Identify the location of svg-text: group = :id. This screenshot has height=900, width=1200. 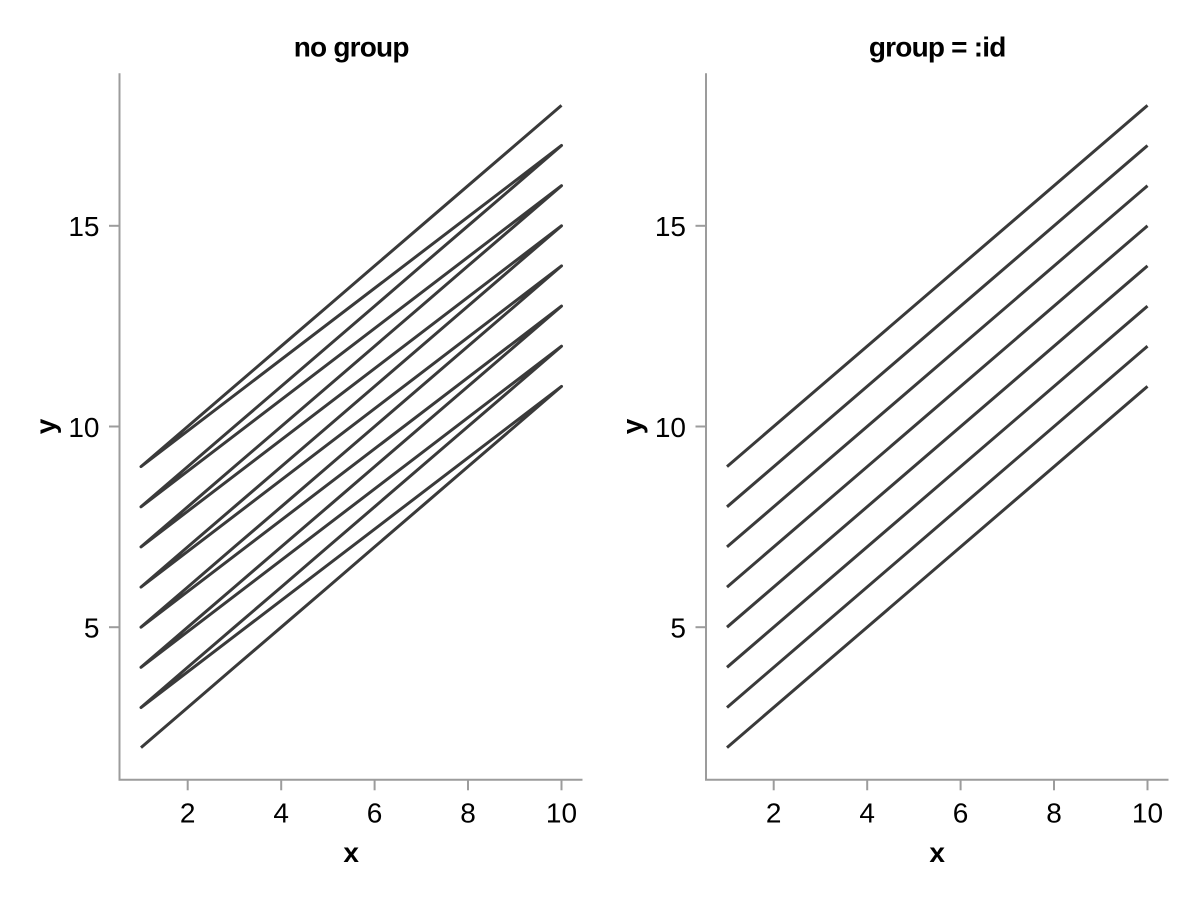
(937, 47).